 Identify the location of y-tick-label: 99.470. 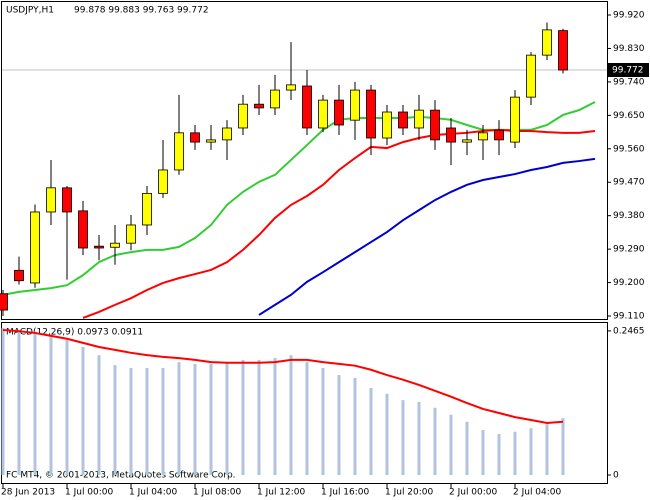
(629, 183).